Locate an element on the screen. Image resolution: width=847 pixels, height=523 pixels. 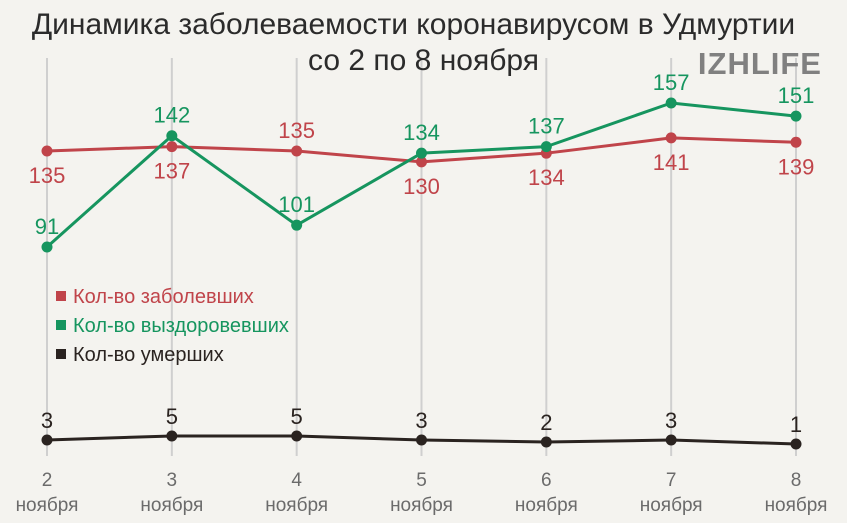
x-tick-label: 5 is located at coordinates (421, 480).